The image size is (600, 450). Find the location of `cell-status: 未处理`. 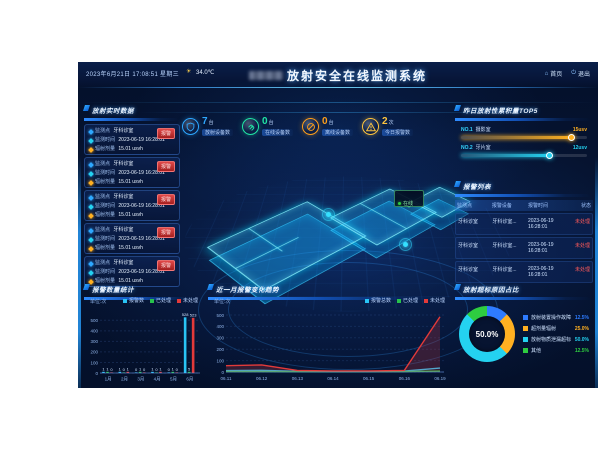

cell-status: 未处理 is located at coordinates (582, 246).